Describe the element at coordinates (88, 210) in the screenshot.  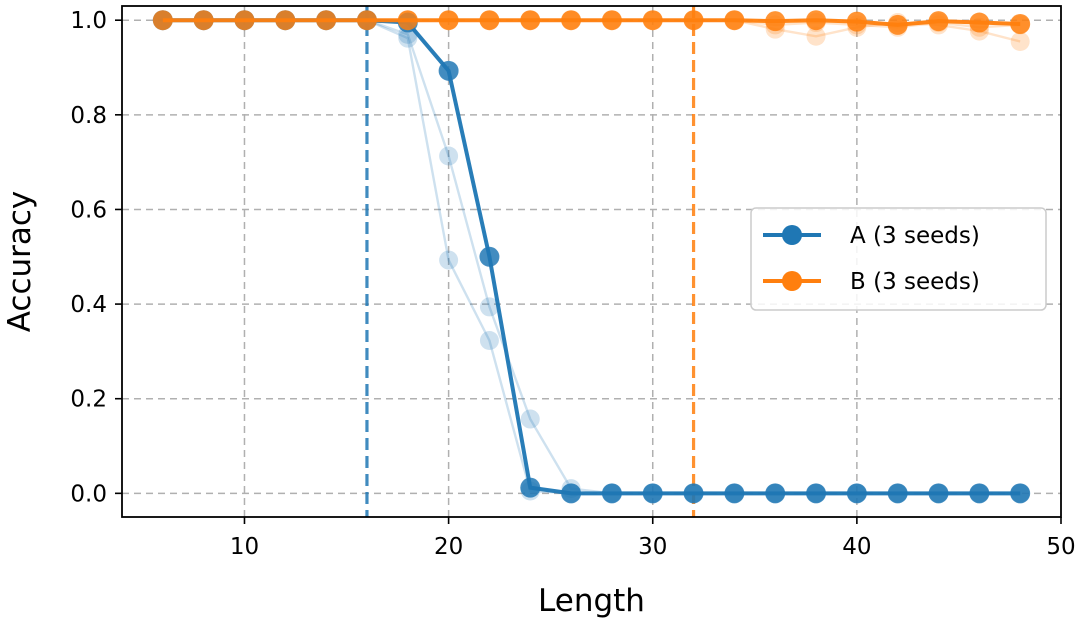
I see `y-tick-label: 0.6` at that location.